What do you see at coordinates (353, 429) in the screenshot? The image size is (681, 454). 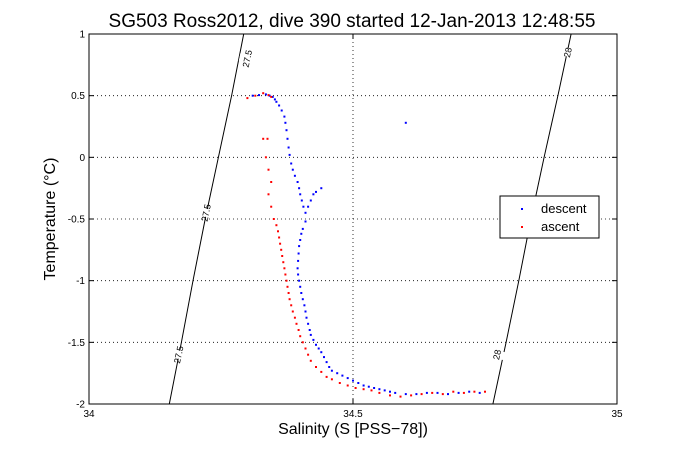 I see `x-axis-label: Salinity (S [PSS−78])` at bounding box center [353, 429].